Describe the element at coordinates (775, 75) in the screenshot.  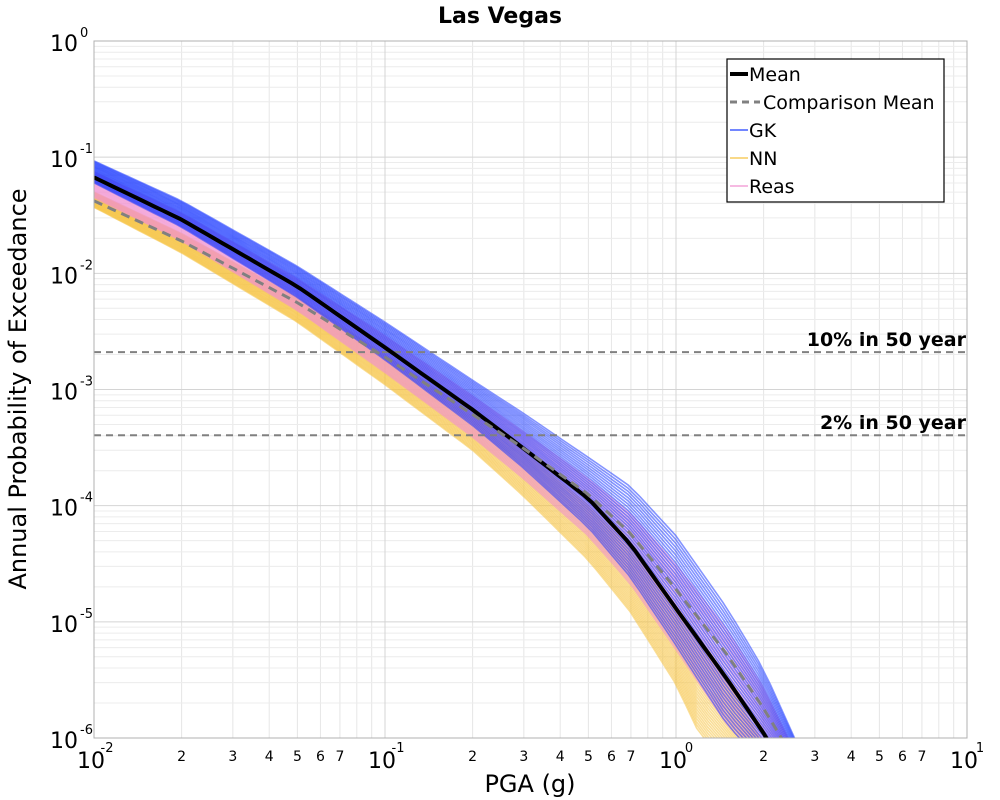
I see `legend-label: Mean` at that location.